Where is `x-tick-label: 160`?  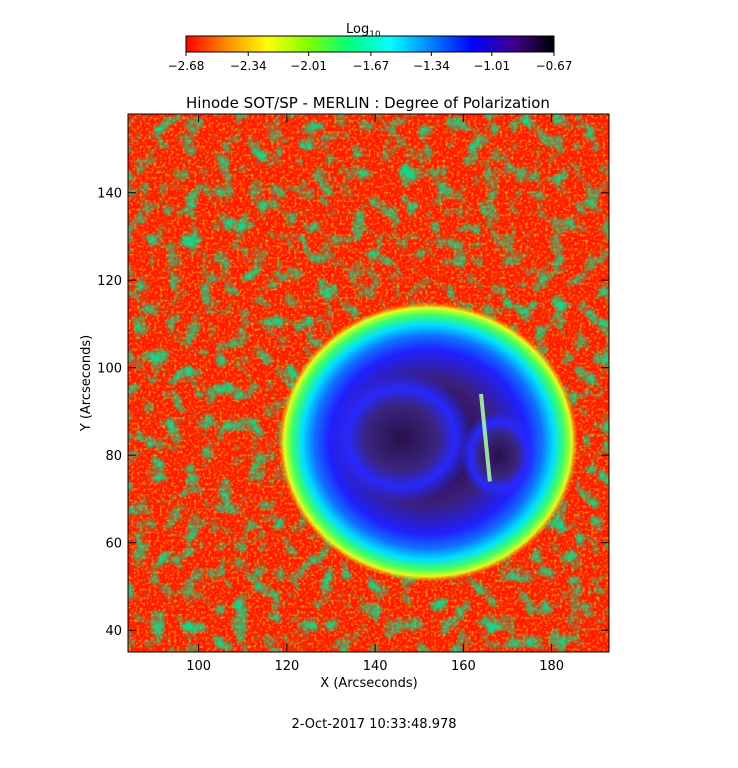
x-tick-label: 160 is located at coordinates (463, 666).